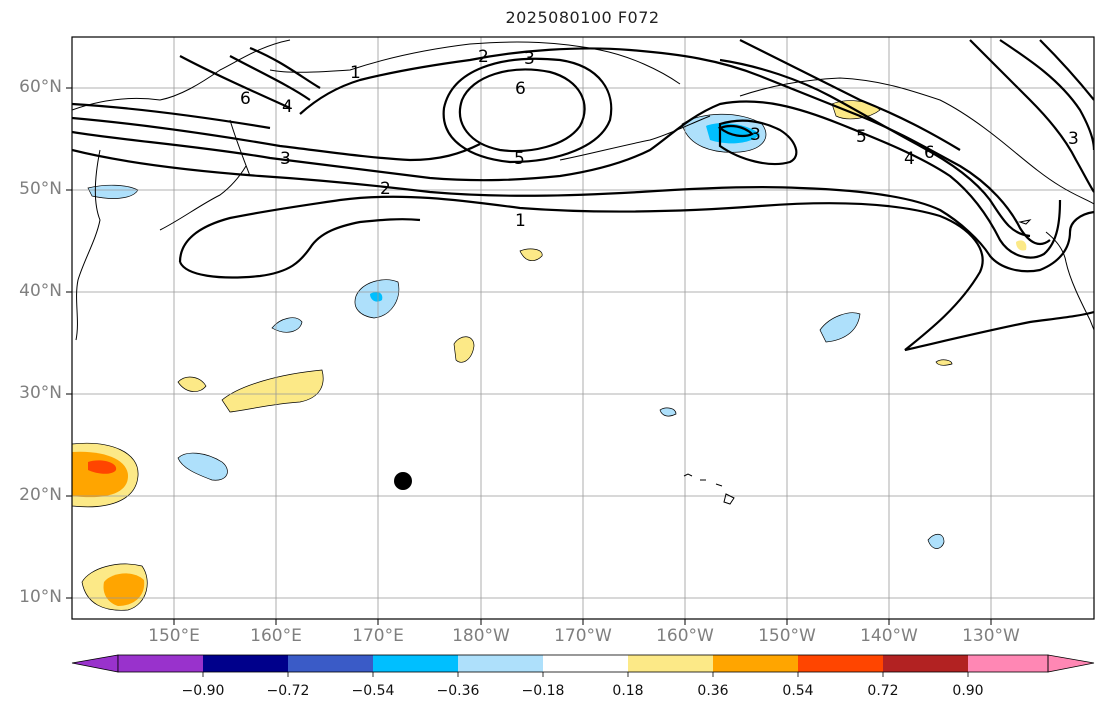 The image size is (1105, 712). What do you see at coordinates (276, 636) in the screenshot?
I see `lon-label: 160°E` at bounding box center [276, 636].